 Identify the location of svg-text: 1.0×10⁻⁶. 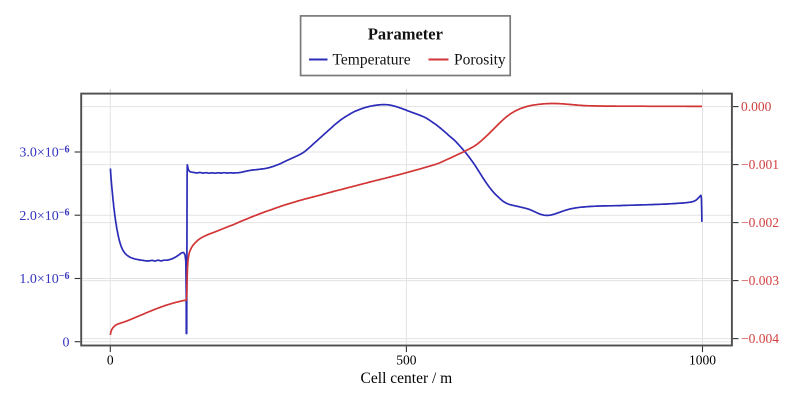
(44, 279).